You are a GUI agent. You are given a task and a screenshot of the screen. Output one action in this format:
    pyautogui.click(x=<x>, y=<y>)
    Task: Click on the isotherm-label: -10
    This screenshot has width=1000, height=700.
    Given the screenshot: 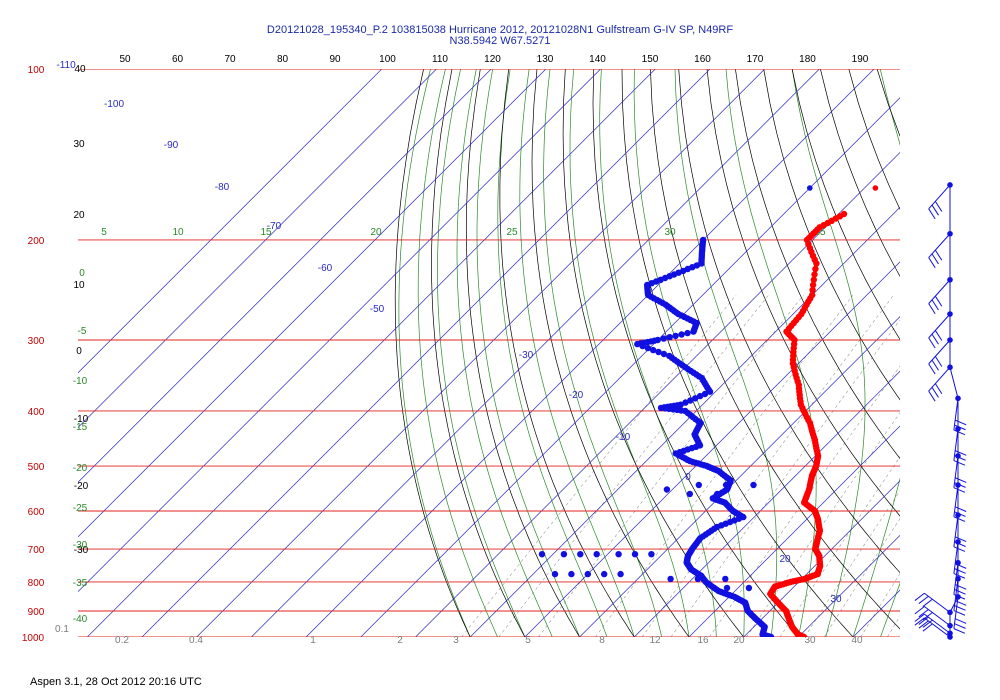 What is the action you would take?
    pyautogui.click(x=623, y=437)
    